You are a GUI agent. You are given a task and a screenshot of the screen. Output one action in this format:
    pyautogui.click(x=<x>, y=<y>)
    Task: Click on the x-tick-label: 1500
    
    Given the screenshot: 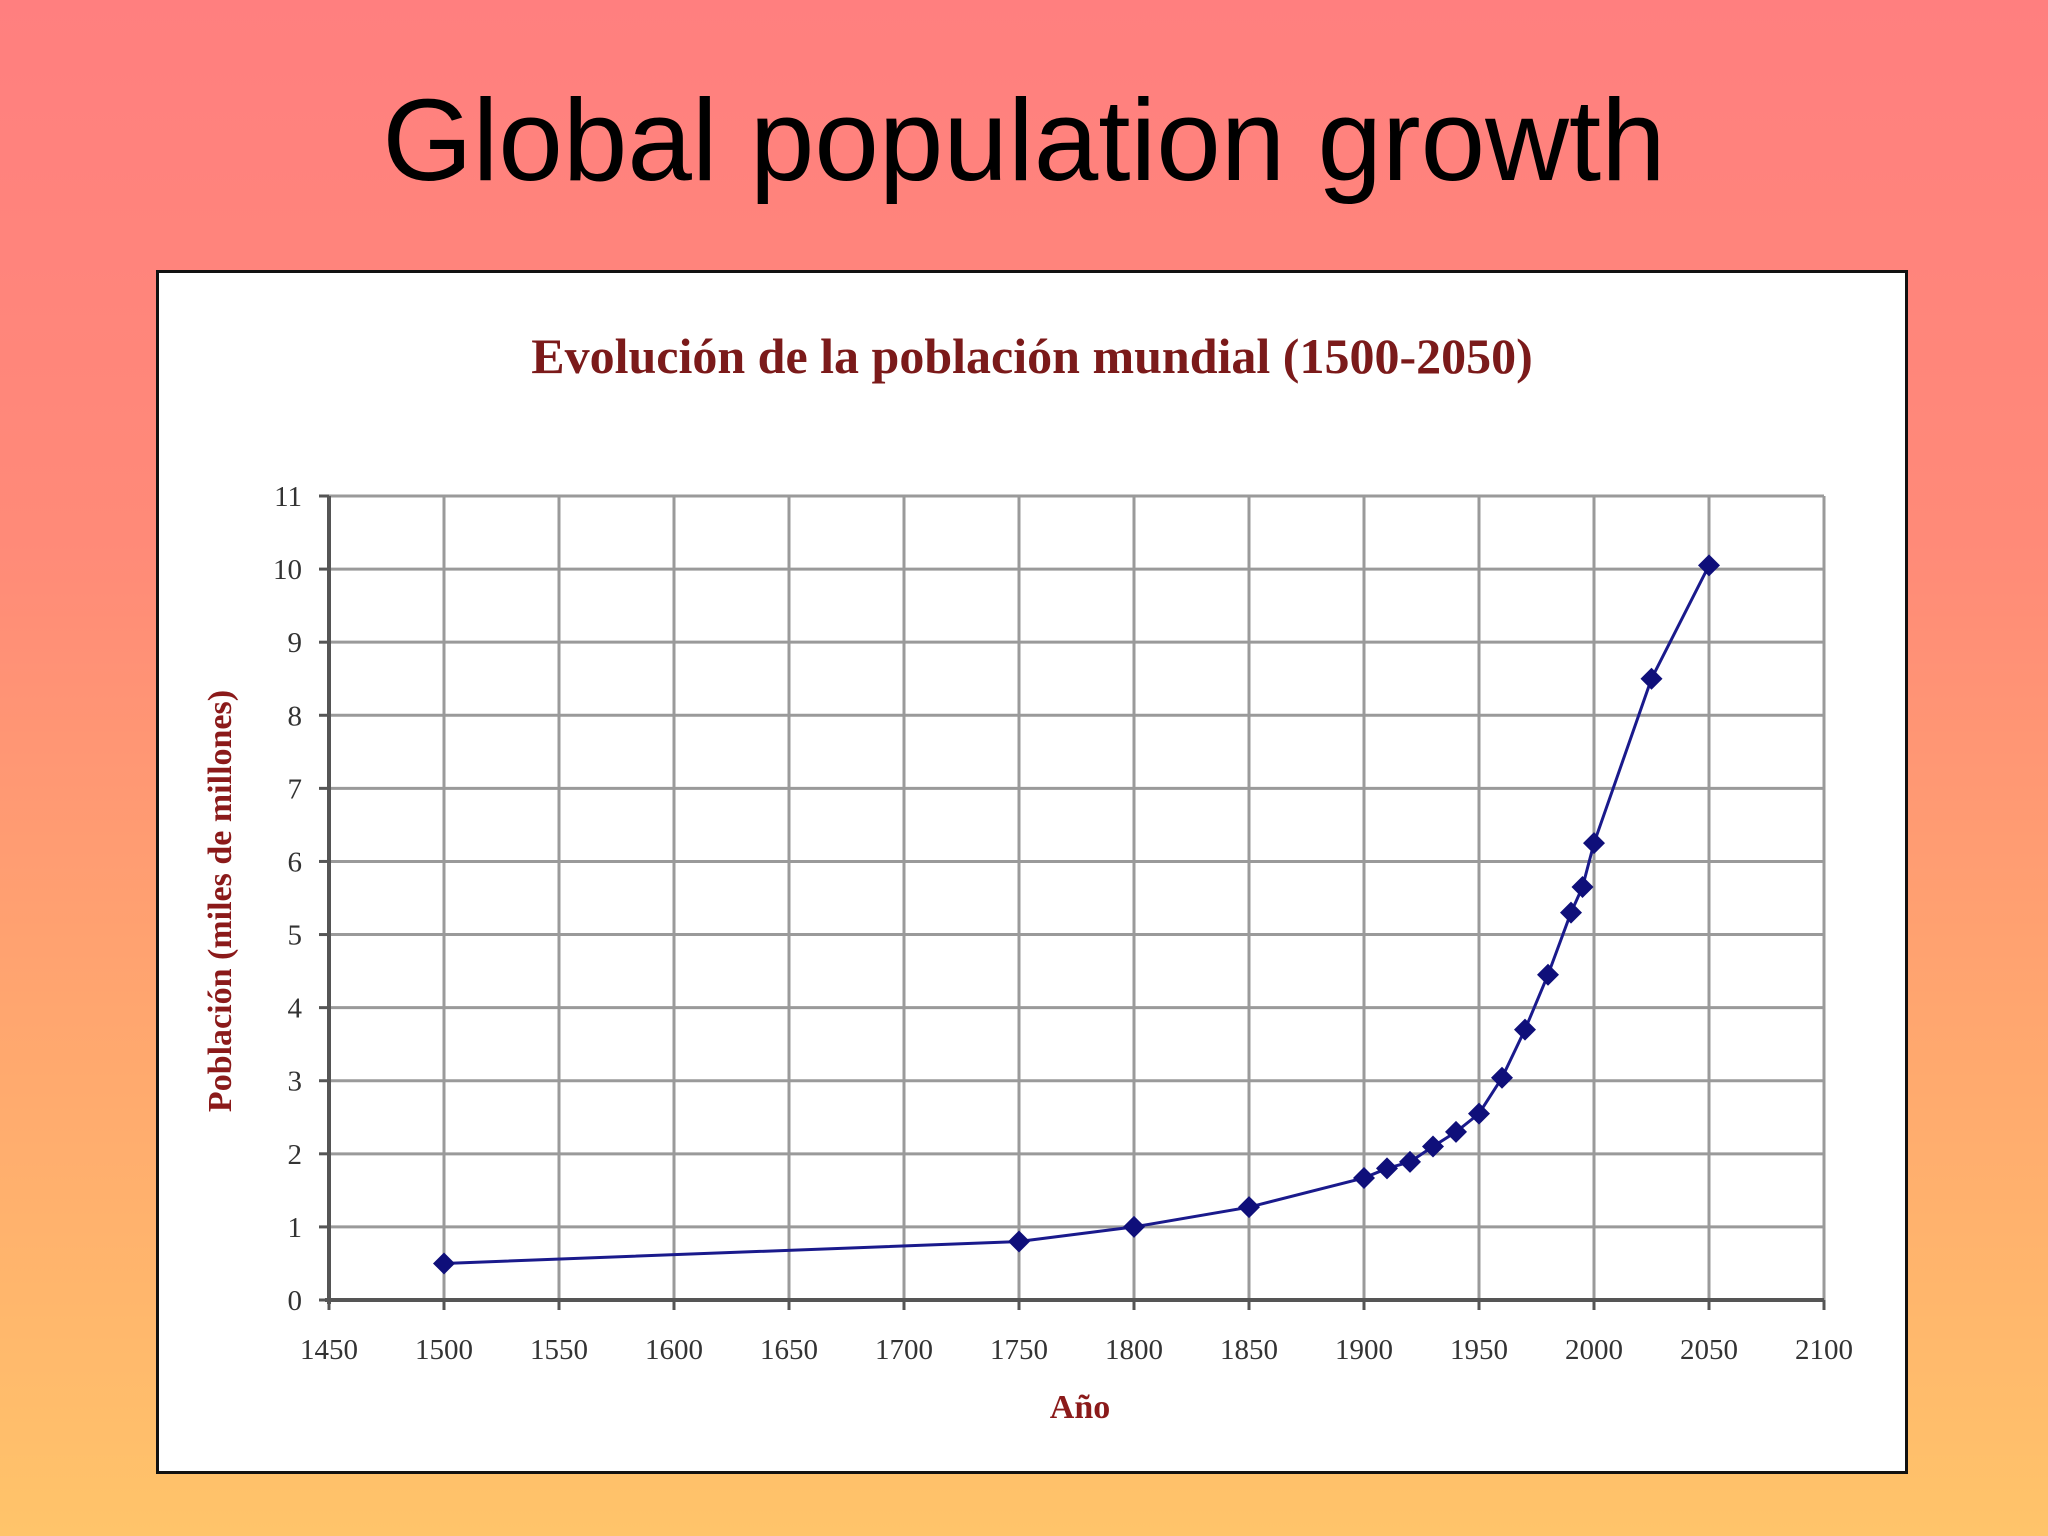 What is the action you would take?
    pyautogui.click(x=444, y=1350)
    